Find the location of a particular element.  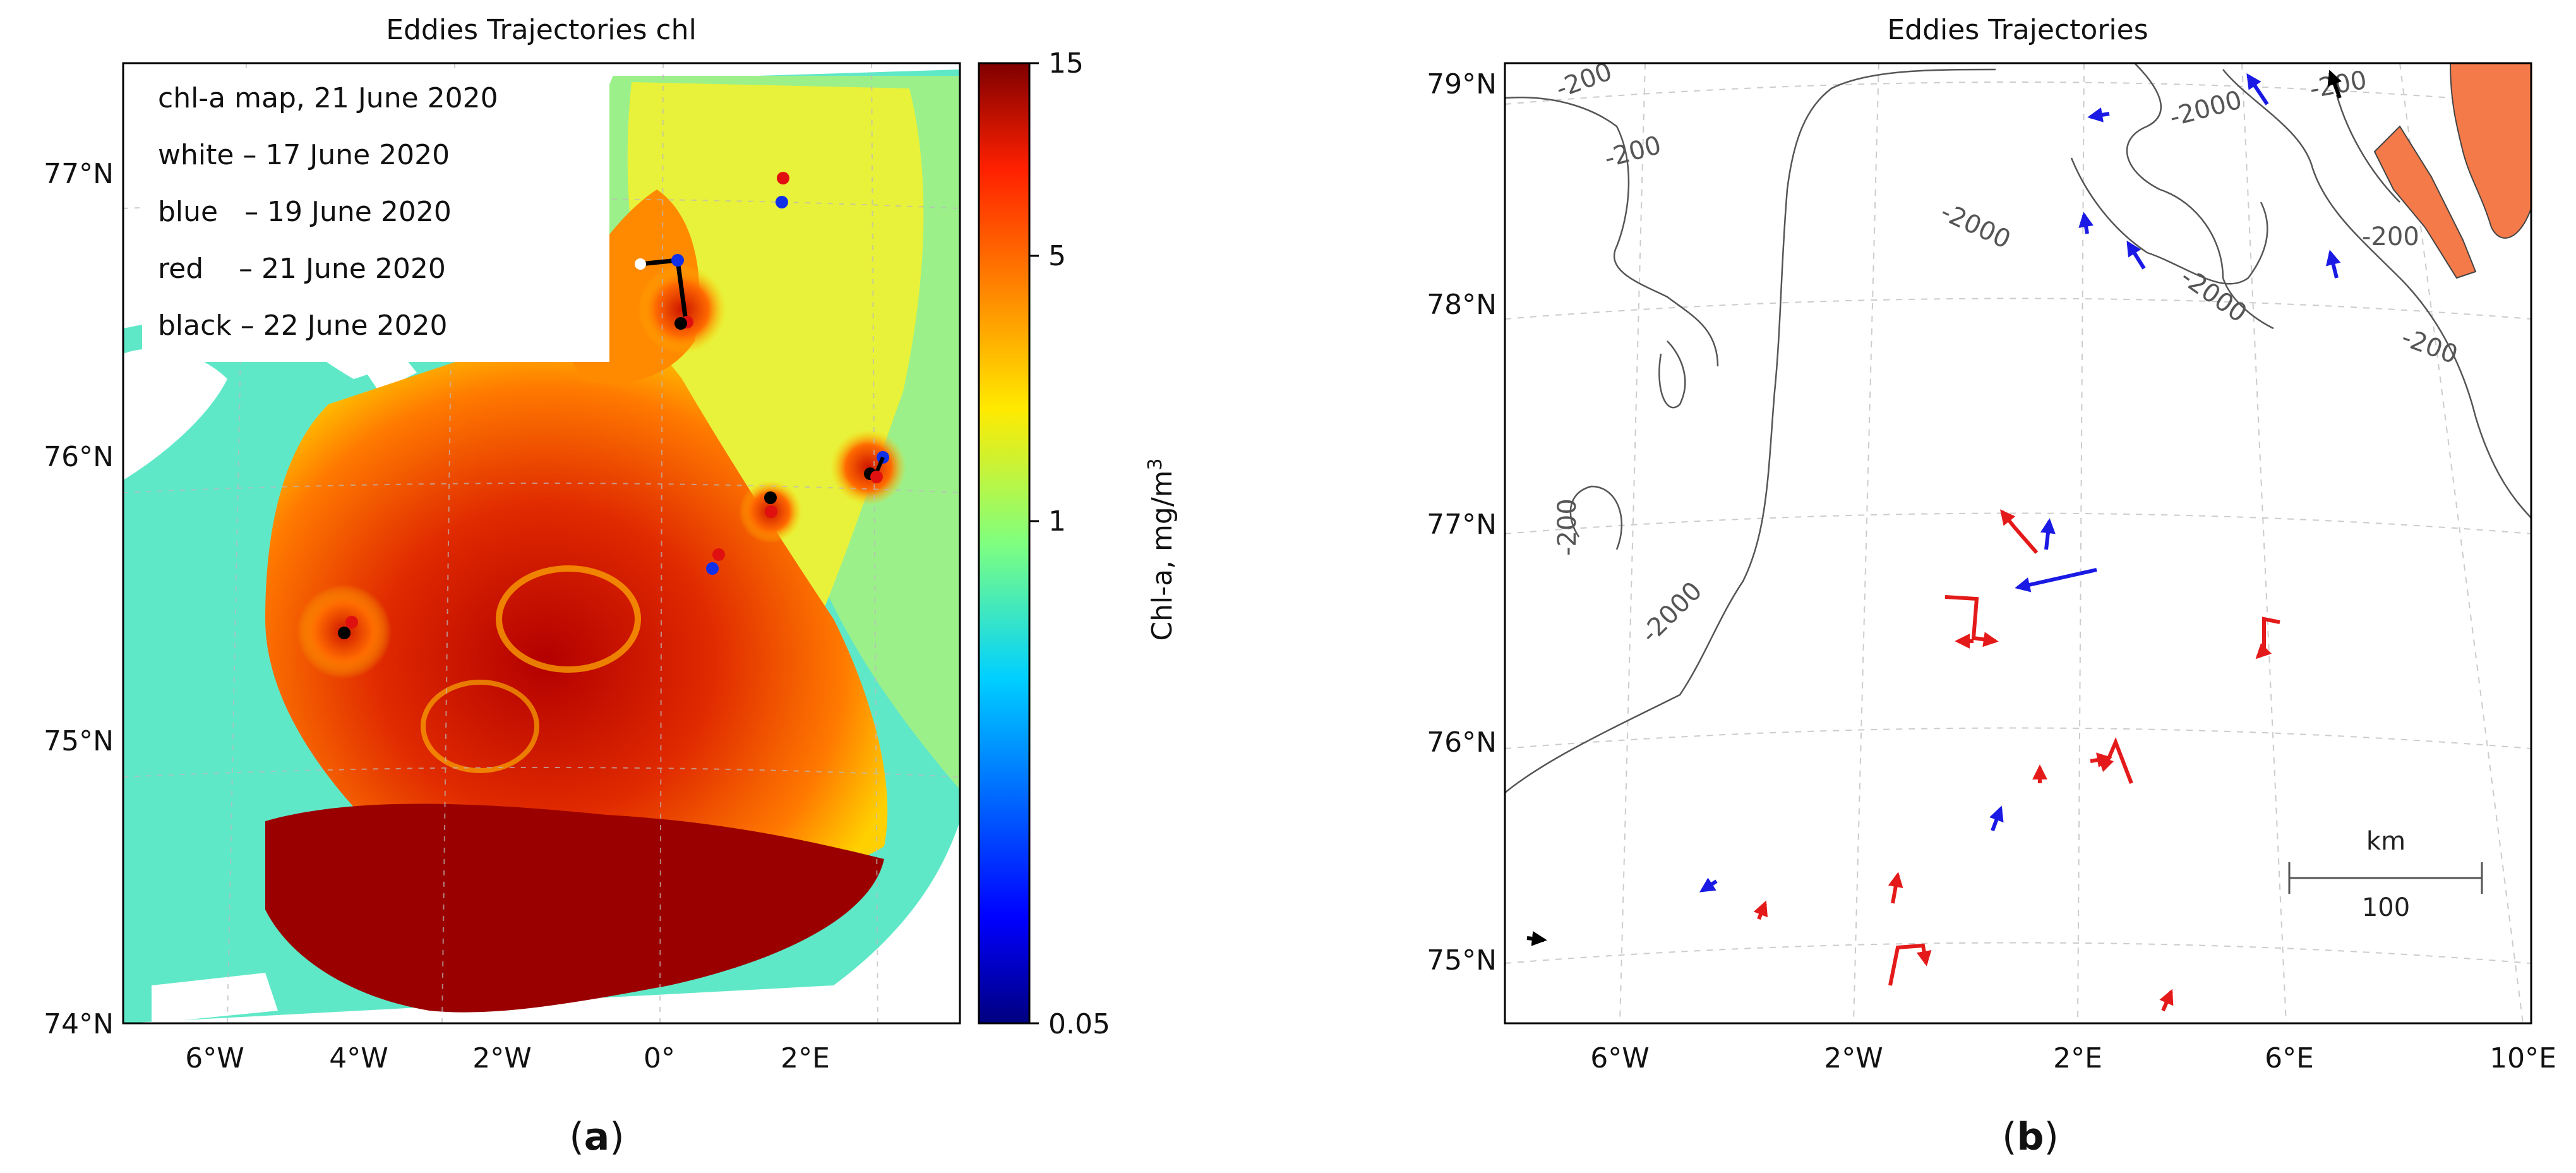

lat-tick-label: 74°N is located at coordinates (79, 1024).